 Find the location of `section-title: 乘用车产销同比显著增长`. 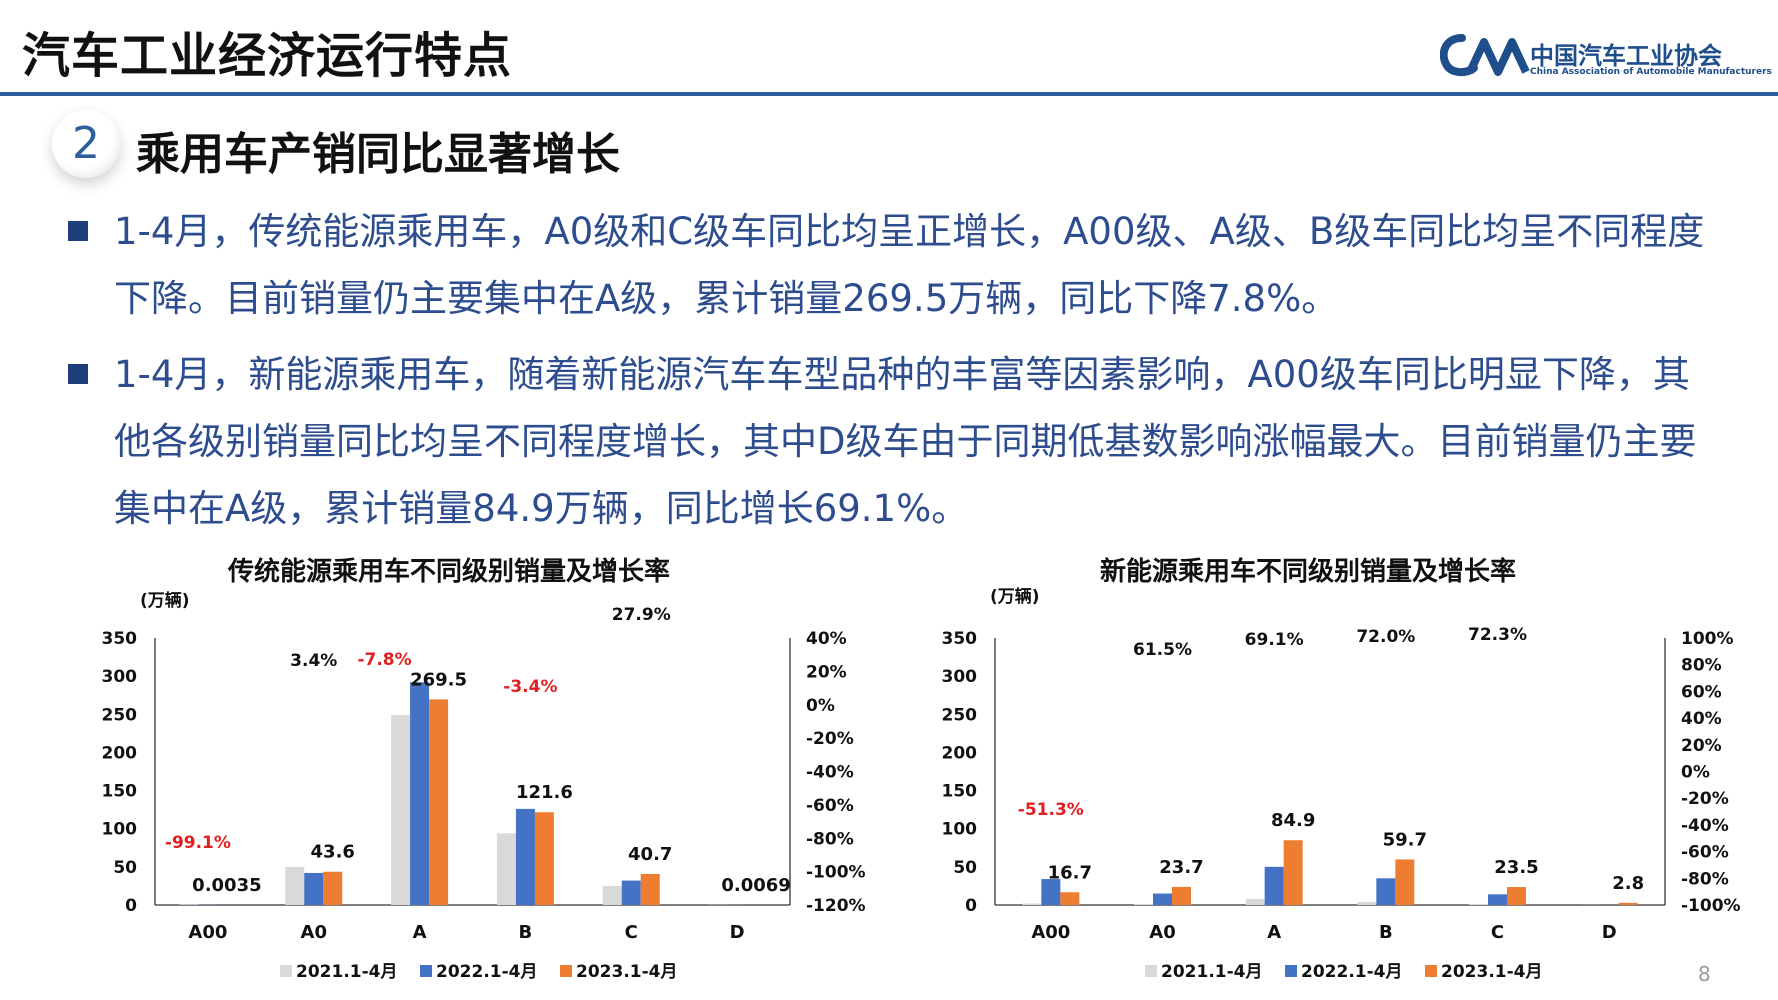

section-title: 乘用车产销同比显著增长 is located at coordinates (378, 154).